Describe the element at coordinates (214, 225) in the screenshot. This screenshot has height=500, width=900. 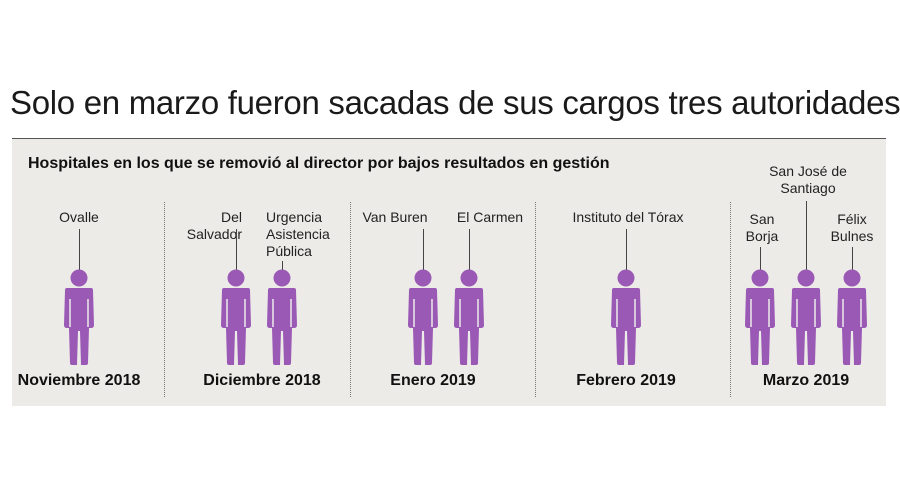
I see `hospital-label-del-salvador: Del Salvador` at that location.